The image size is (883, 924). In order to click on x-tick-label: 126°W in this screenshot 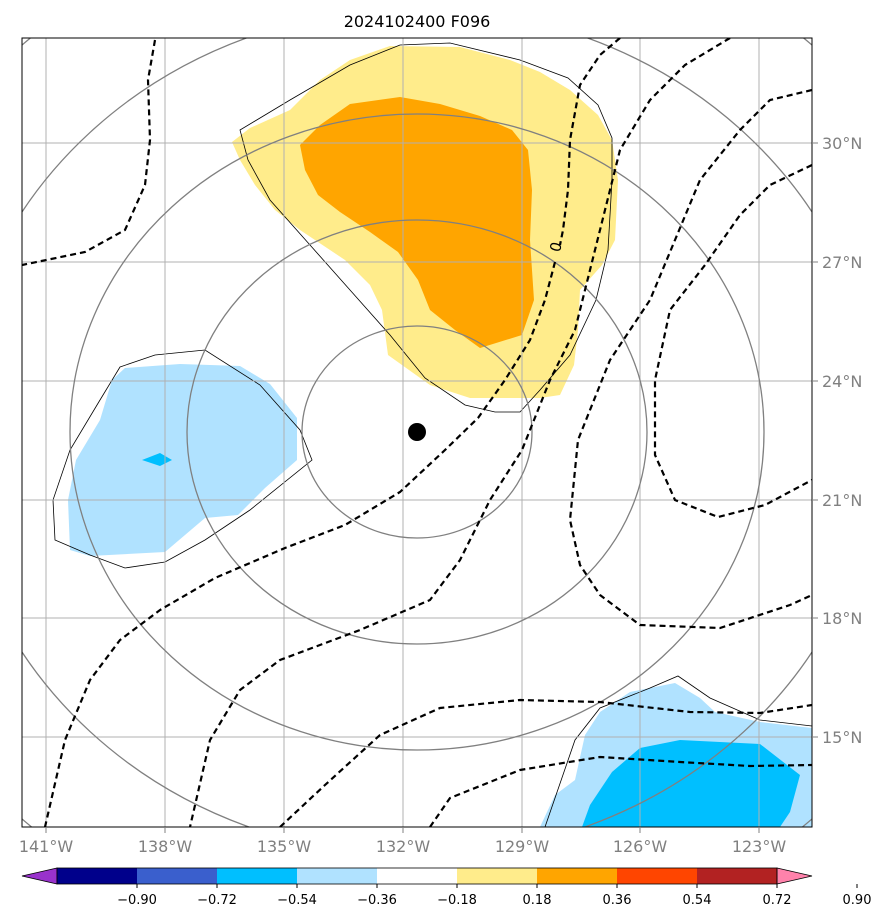, I will do `click(640, 846)`.